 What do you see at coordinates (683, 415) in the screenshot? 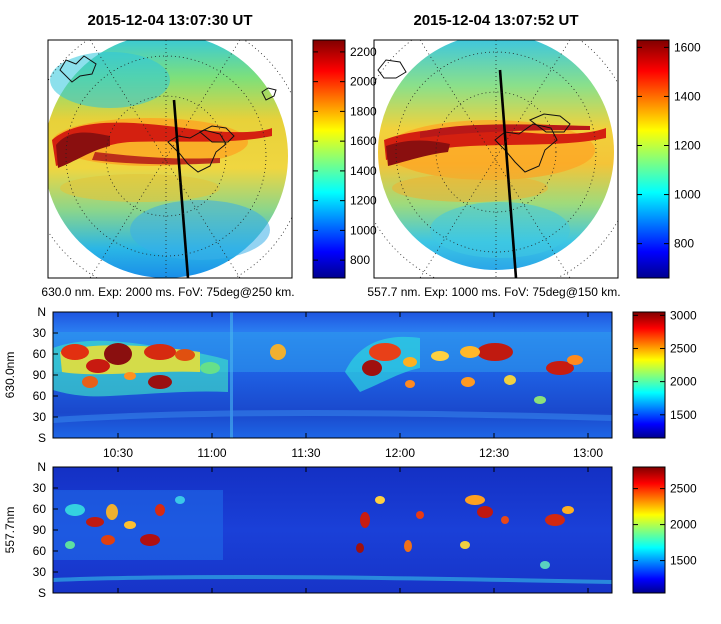
I see `colorbar-3-tick-label: 1500` at bounding box center [683, 415].